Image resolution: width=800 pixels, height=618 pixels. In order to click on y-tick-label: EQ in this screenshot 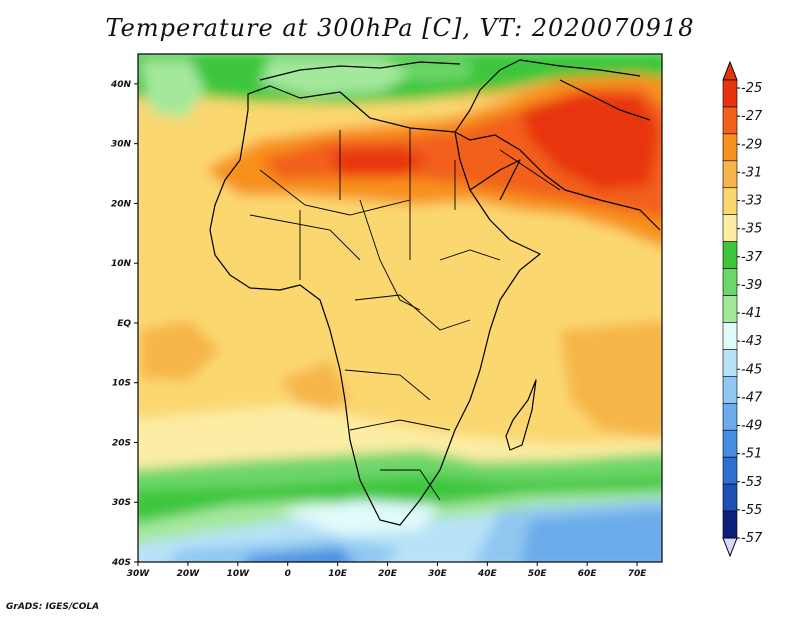, I will do `click(124, 324)`.